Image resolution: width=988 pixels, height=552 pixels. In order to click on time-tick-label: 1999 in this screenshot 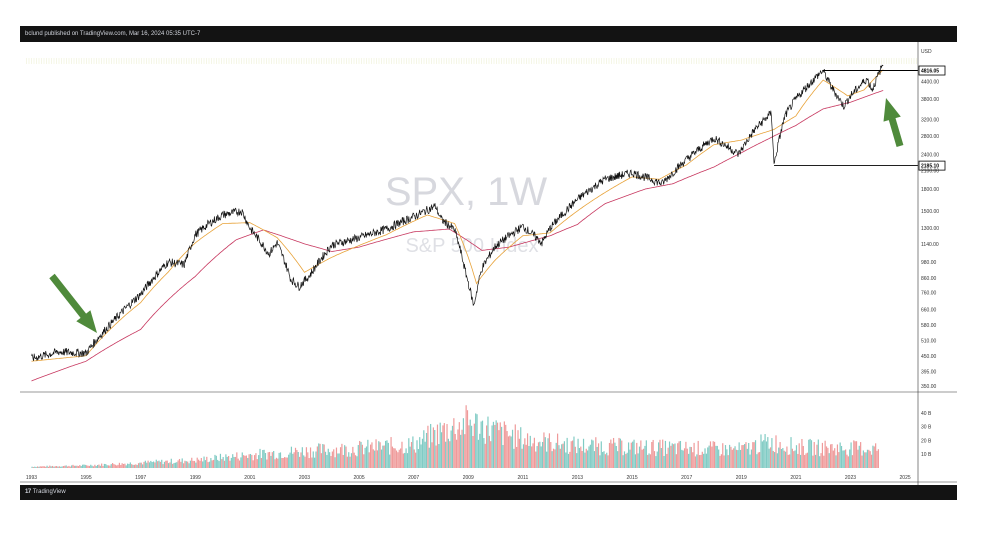, I will do `click(195, 478)`.